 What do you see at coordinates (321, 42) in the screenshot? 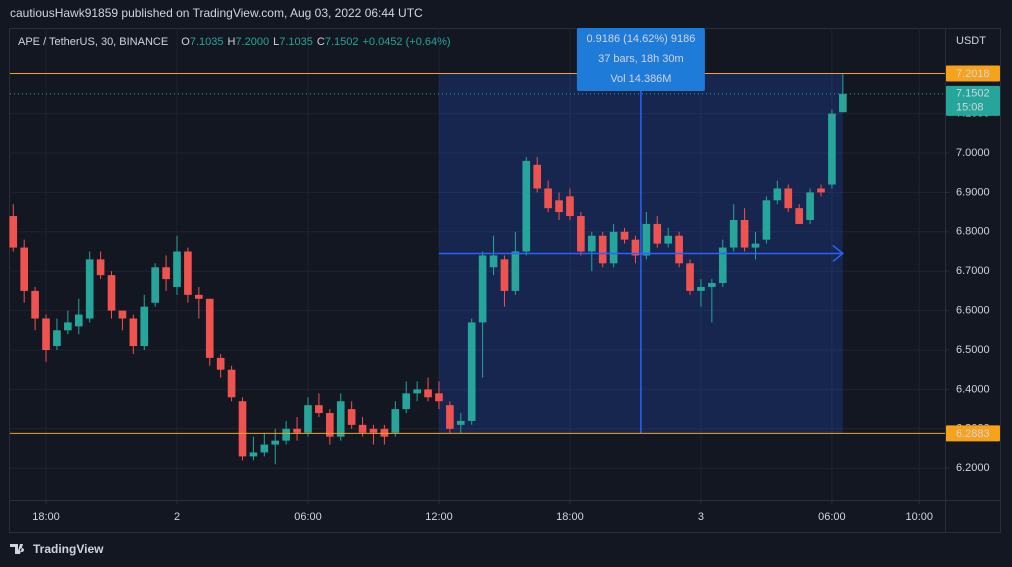
I see `ohlc-key: C` at bounding box center [321, 42].